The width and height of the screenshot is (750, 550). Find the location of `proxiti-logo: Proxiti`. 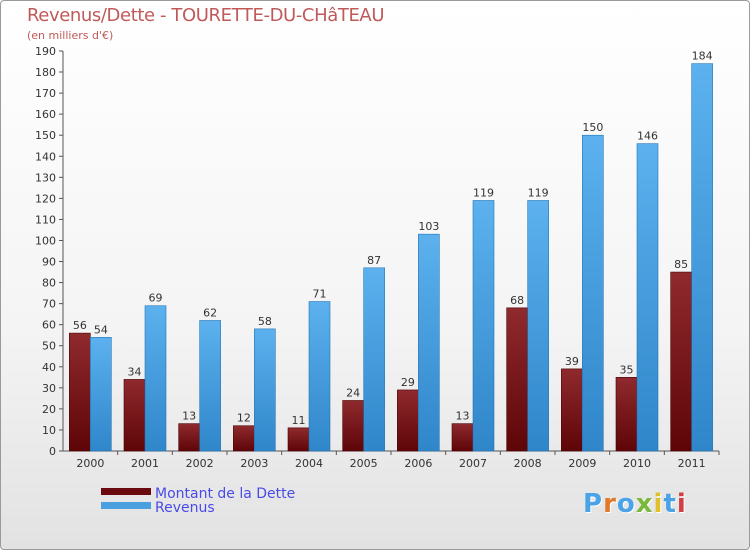

proxiti-logo: Proxiti is located at coordinates (635, 504).